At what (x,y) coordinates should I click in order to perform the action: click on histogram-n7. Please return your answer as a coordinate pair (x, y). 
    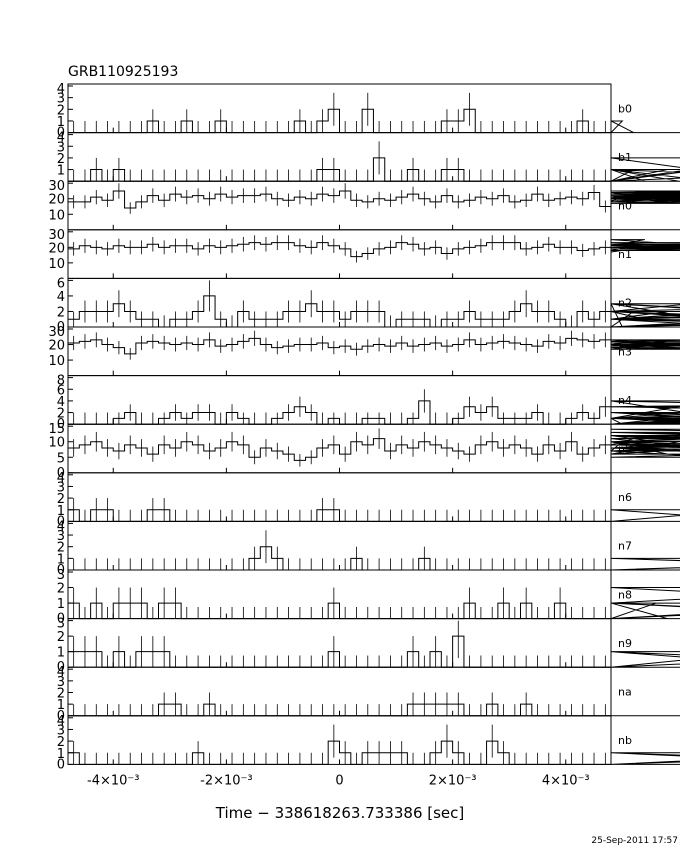
    Looking at the image, I should click on (374, 558).